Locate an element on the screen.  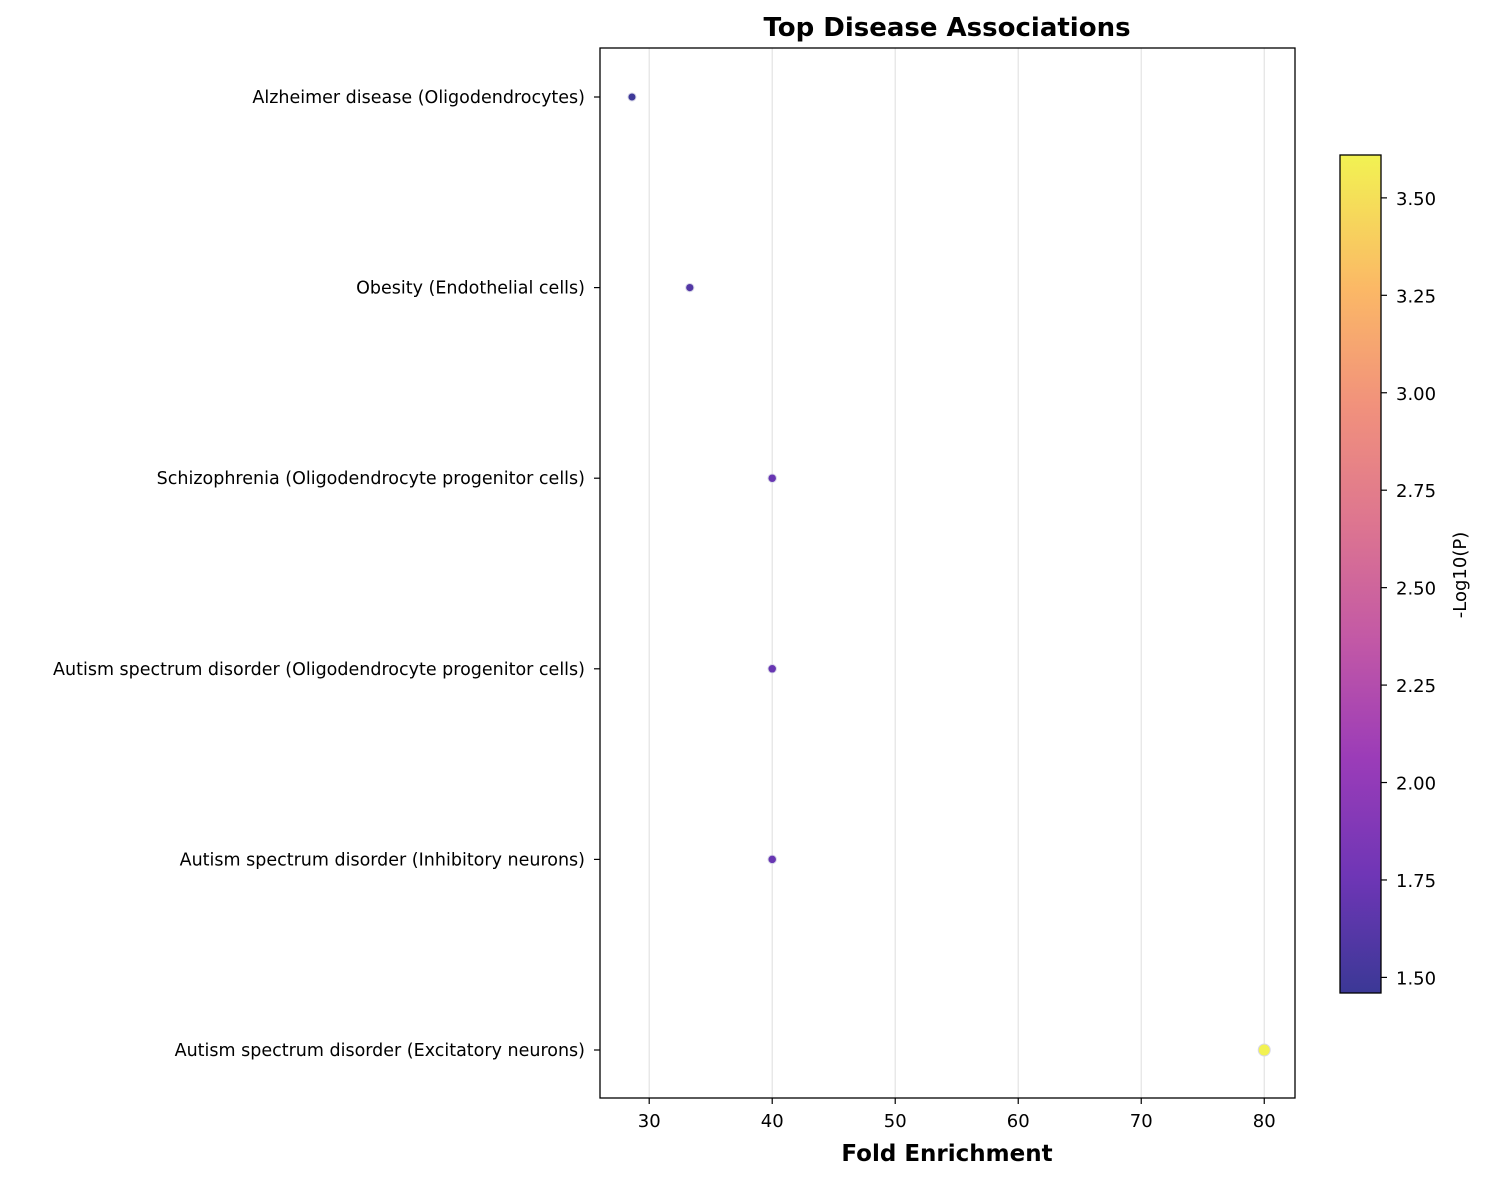
colorbar-tick-label: 2.50 is located at coordinates (1416, 589).